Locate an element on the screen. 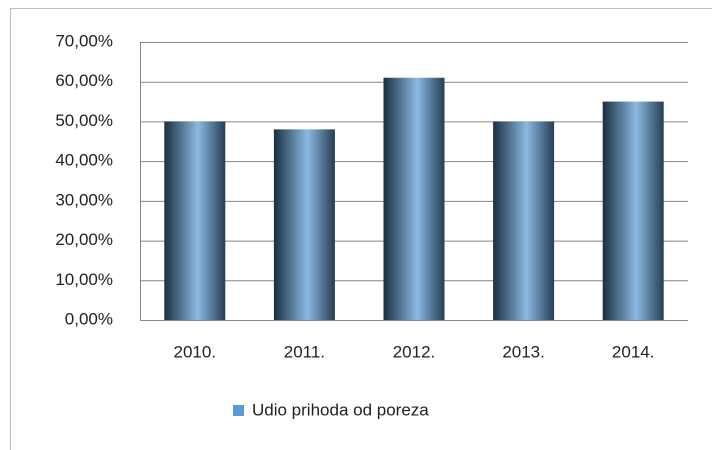 This screenshot has width=712, height=450. y-tick-label: 0,00% is located at coordinates (89, 318).